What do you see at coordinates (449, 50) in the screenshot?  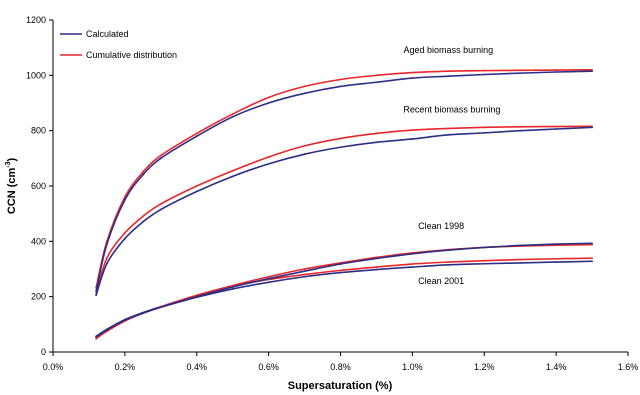 I see `annotation-label: Aged biomass burning` at bounding box center [449, 50].